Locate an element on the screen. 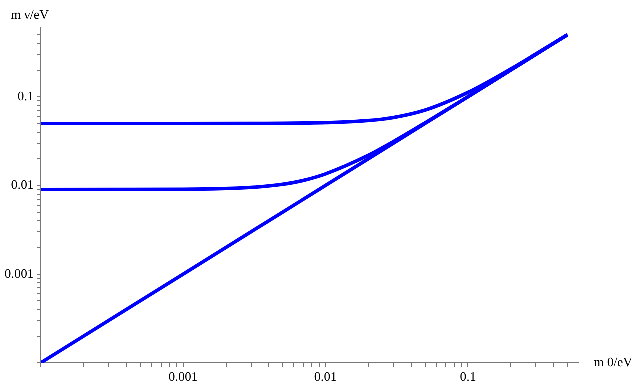 Image resolution: width=644 pixels, height=390 pixels. y-tick-label: 0.1 is located at coordinates (26, 96).